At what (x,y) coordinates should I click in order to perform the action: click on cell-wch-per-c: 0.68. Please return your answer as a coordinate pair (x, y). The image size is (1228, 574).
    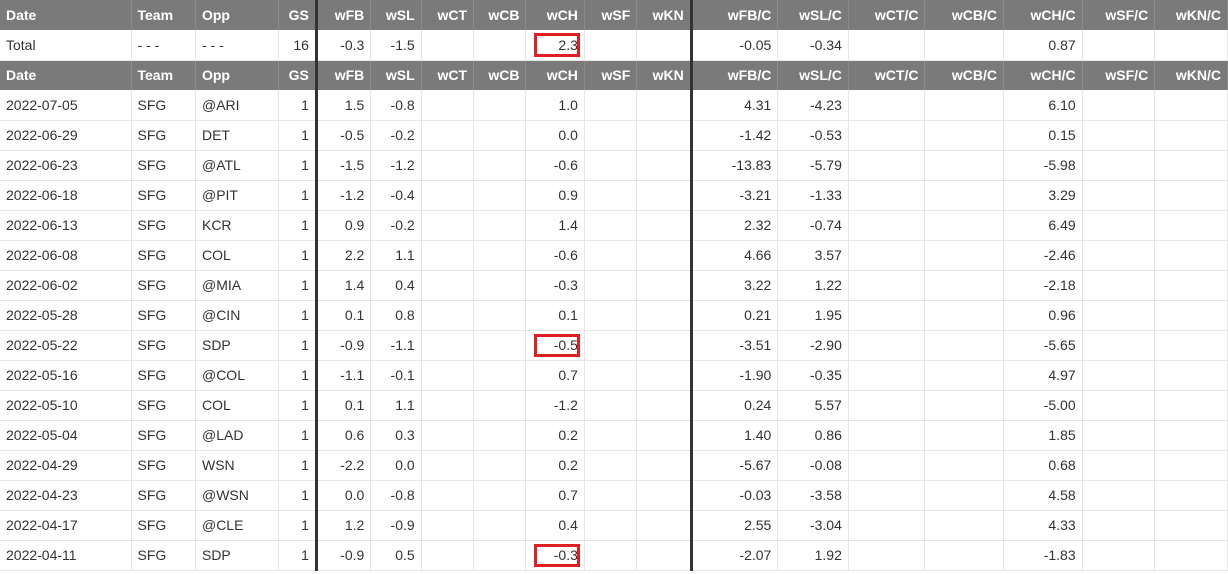
    Looking at the image, I should click on (1043, 465).